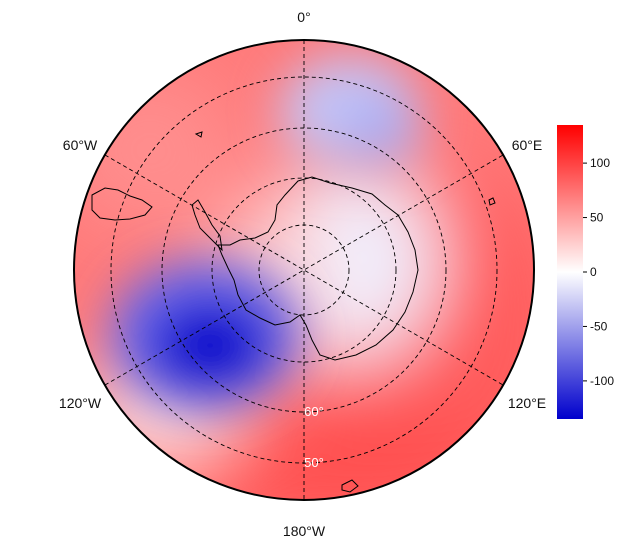 The image size is (625, 552). I want to click on antarctica-coastline, so click(318, 268).